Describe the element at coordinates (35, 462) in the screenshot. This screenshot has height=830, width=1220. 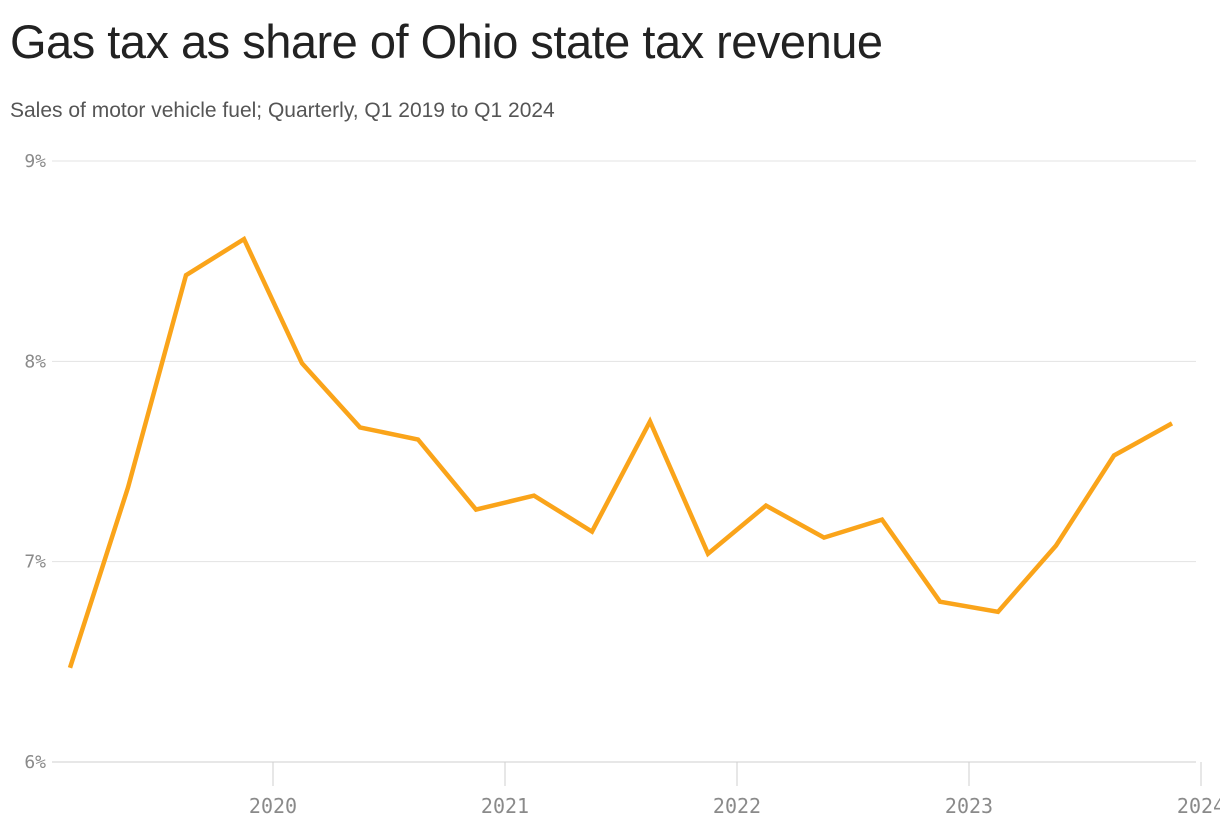
I see `y-axis-labels: 6% 7% 8% 9%` at that location.